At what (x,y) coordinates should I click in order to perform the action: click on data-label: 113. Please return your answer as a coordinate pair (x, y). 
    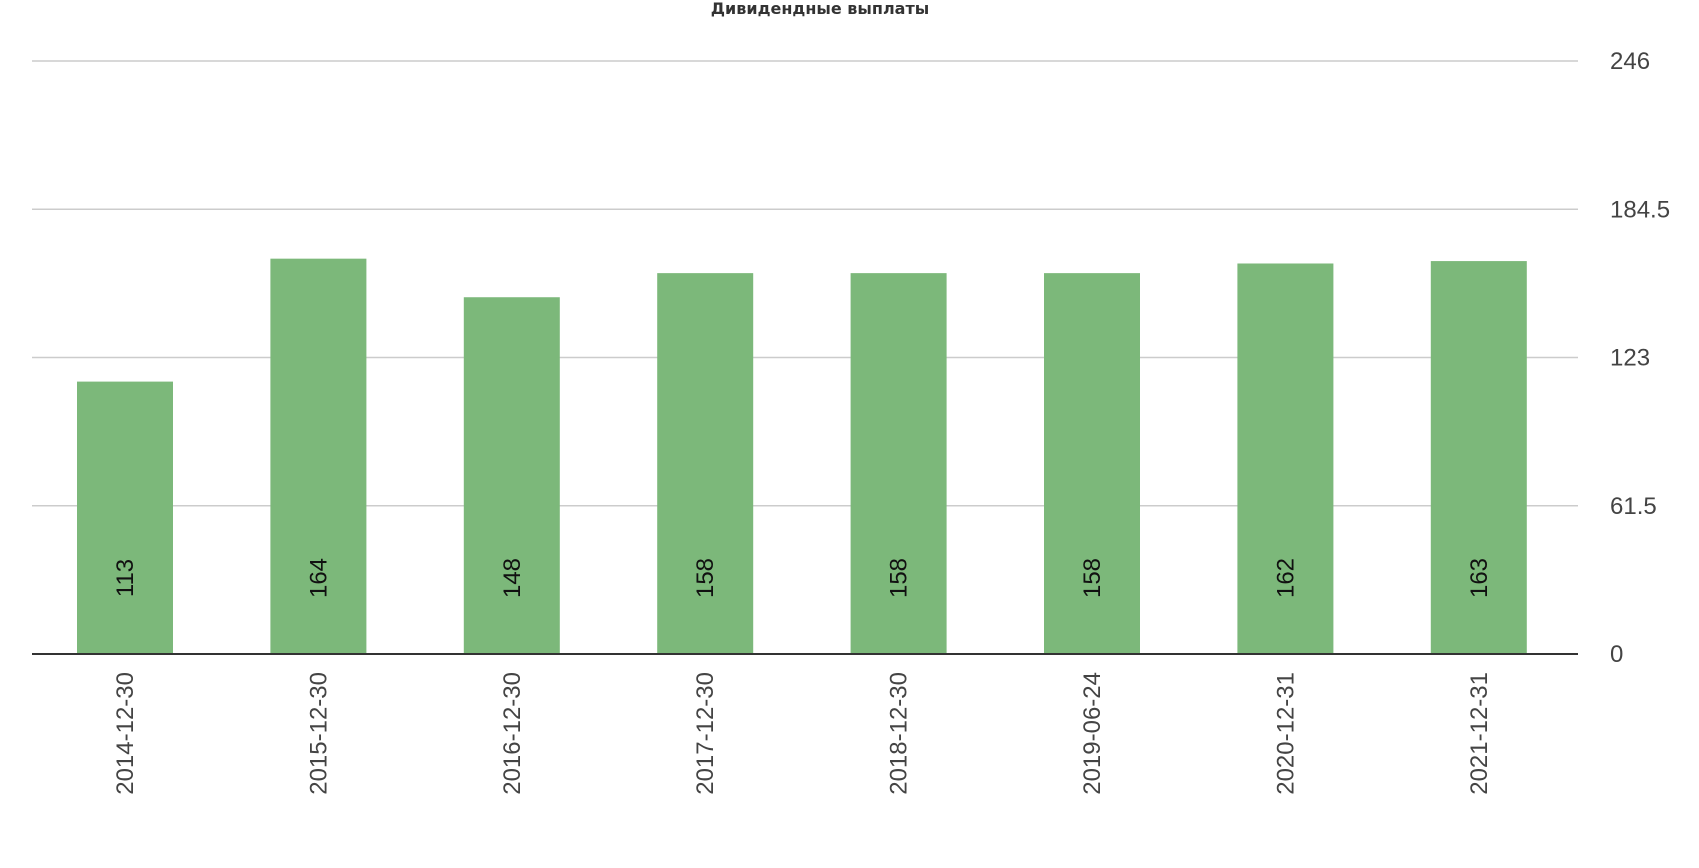
    Looking at the image, I should click on (125, 578).